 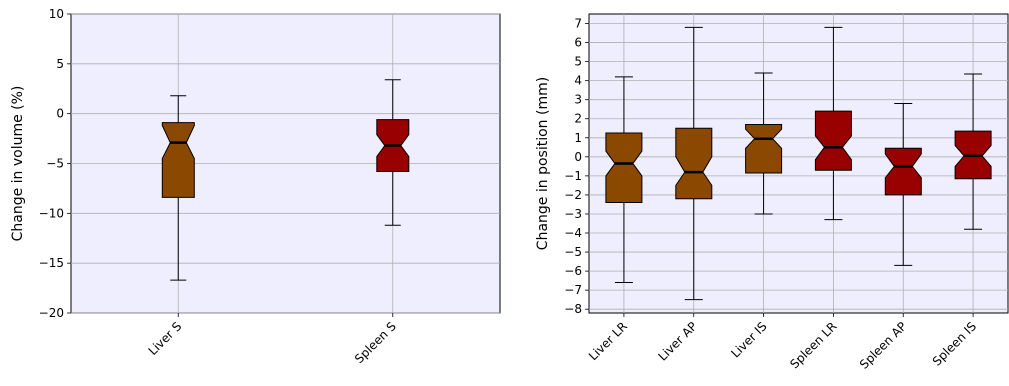 I want to click on y-tick-label: −3, so click(x=573, y=214).